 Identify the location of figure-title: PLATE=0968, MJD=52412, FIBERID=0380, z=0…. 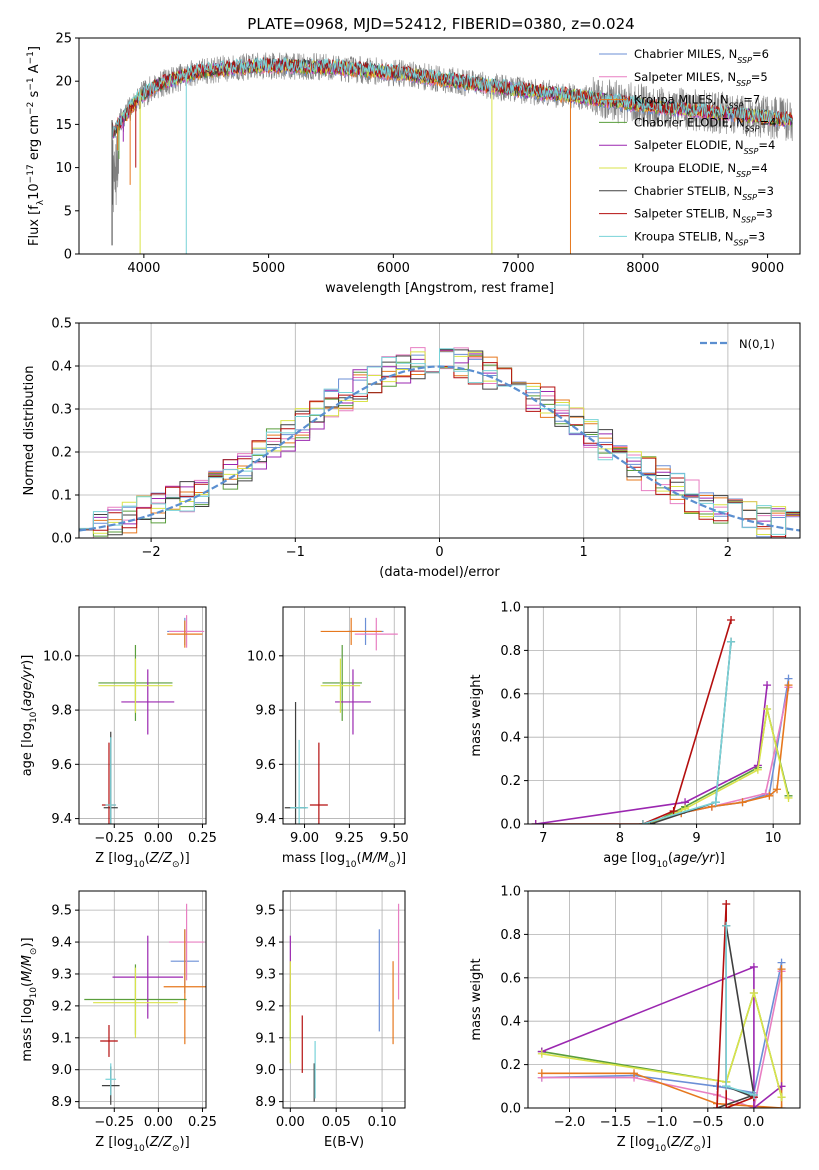
(440, 24).